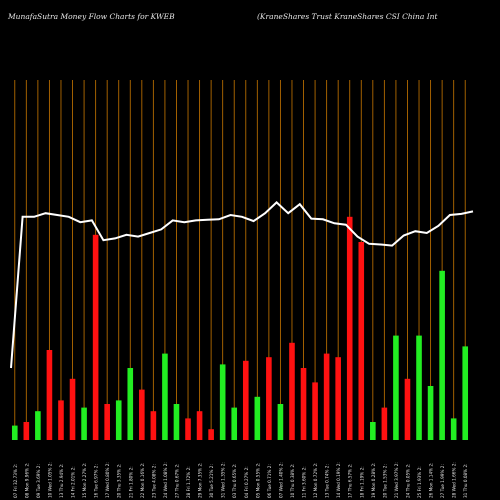 The image size is (500, 500). I want to click on x-tick-label: 04 Fri 0.27% 2:, so click(246, 482).